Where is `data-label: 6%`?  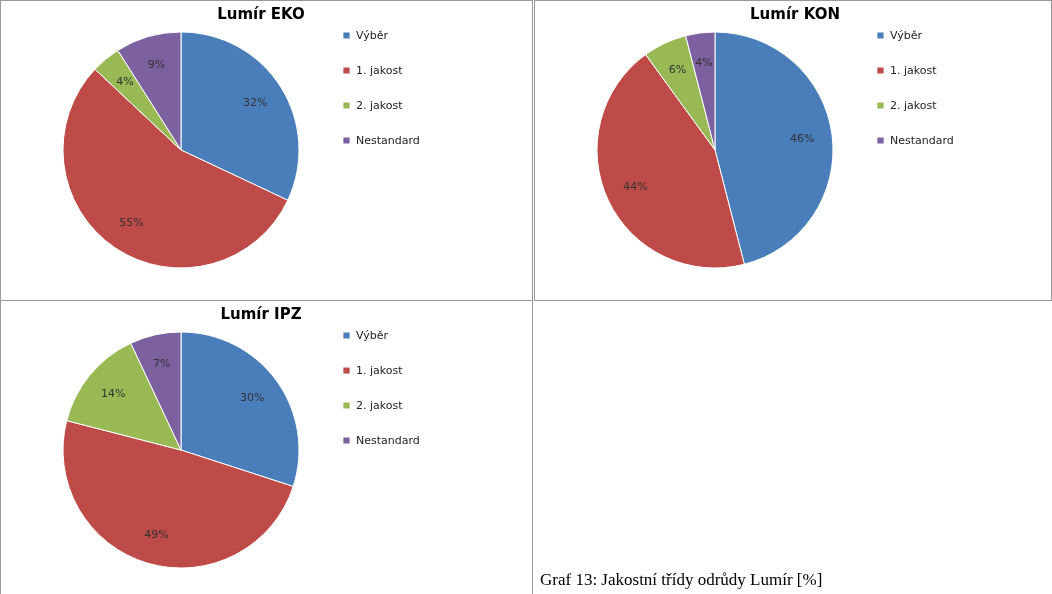 data-label: 6% is located at coordinates (677, 70).